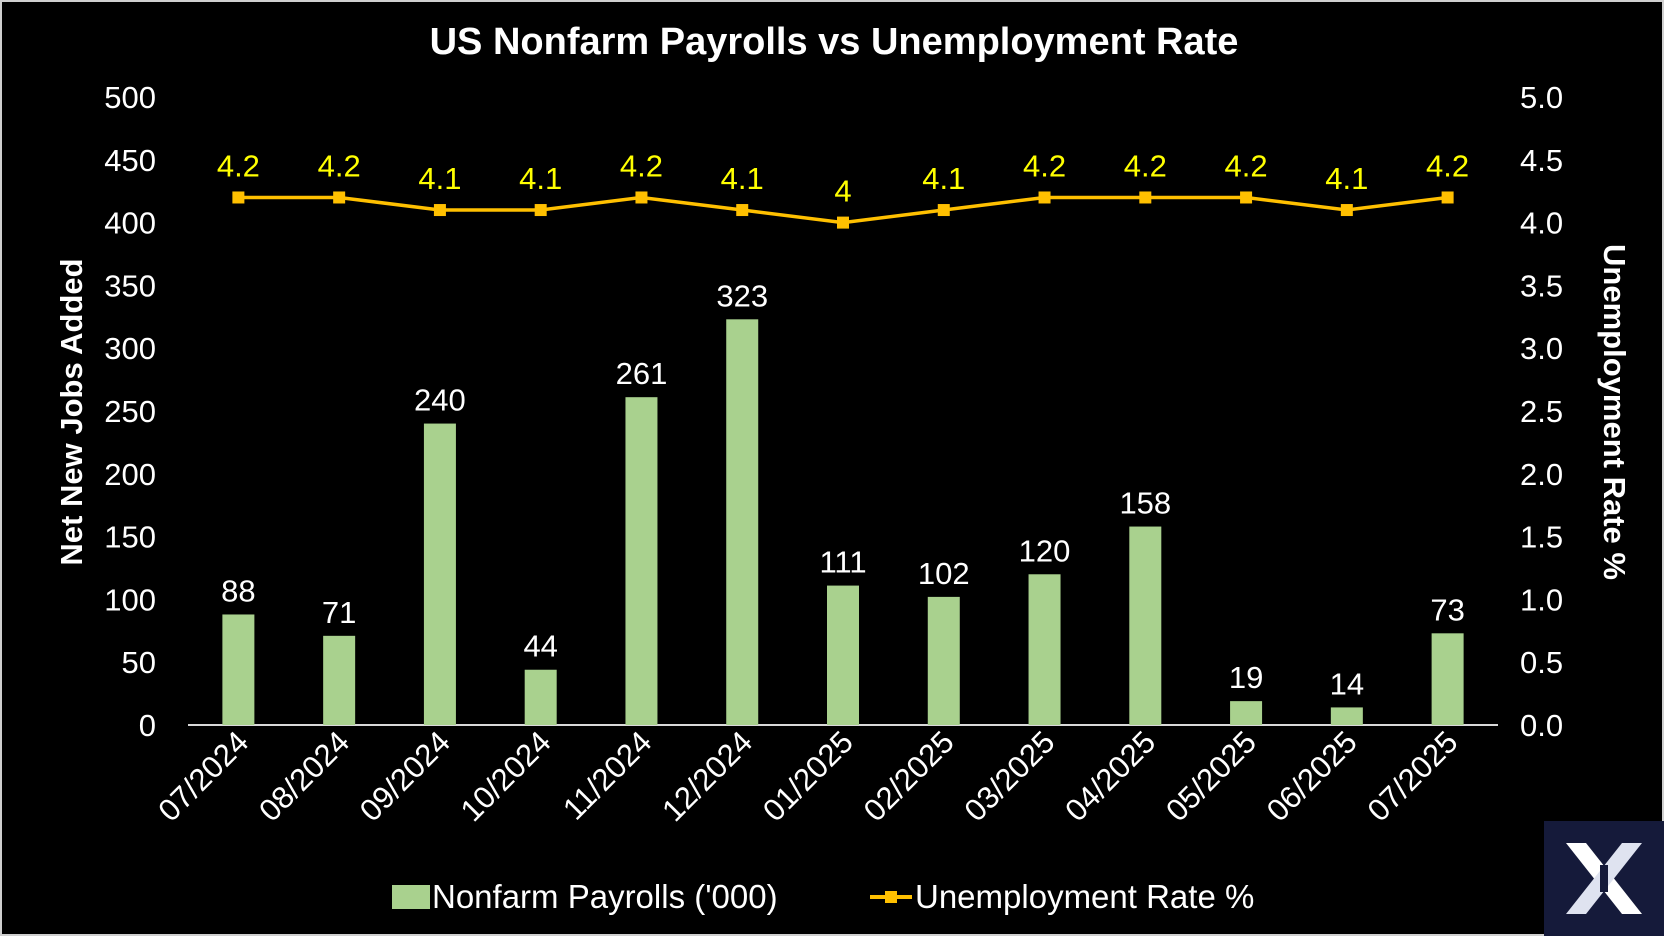 The width and height of the screenshot is (1664, 941). What do you see at coordinates (1541, 97) in the screenshot?
I see `y2-tick-label: 5.0` at bounding box center [1541, 97].